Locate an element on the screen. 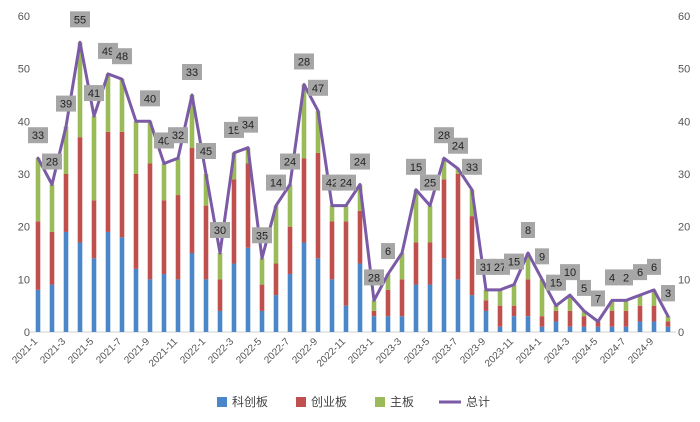 This screenshot has width=700, height=422. legend: 科创板 创业板 主板 总计 is located at coordinates (353, 402).